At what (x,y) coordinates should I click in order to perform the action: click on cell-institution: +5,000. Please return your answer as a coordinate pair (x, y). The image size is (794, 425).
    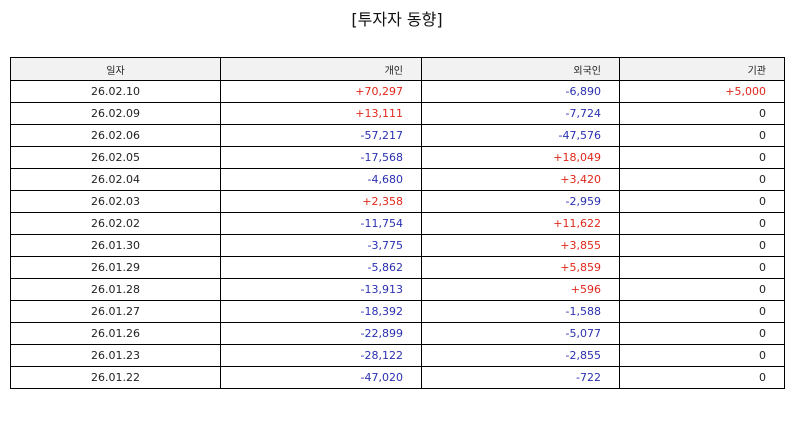
    Looking at the image, I should click on (702, 91).